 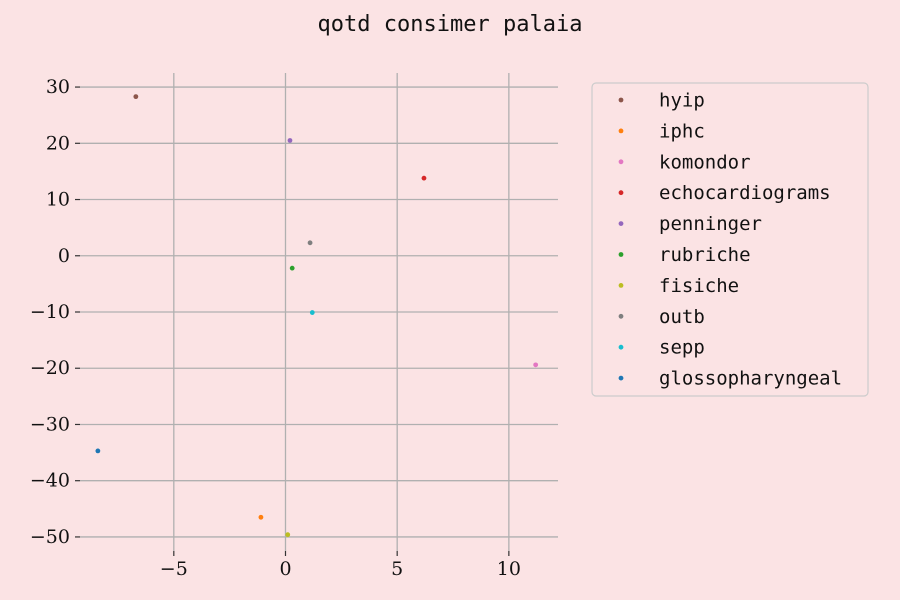 What do you see at coordinates (285, 569) in the screenshot?
I see `x-tick-label: 0` at bounding box center [285, 569].